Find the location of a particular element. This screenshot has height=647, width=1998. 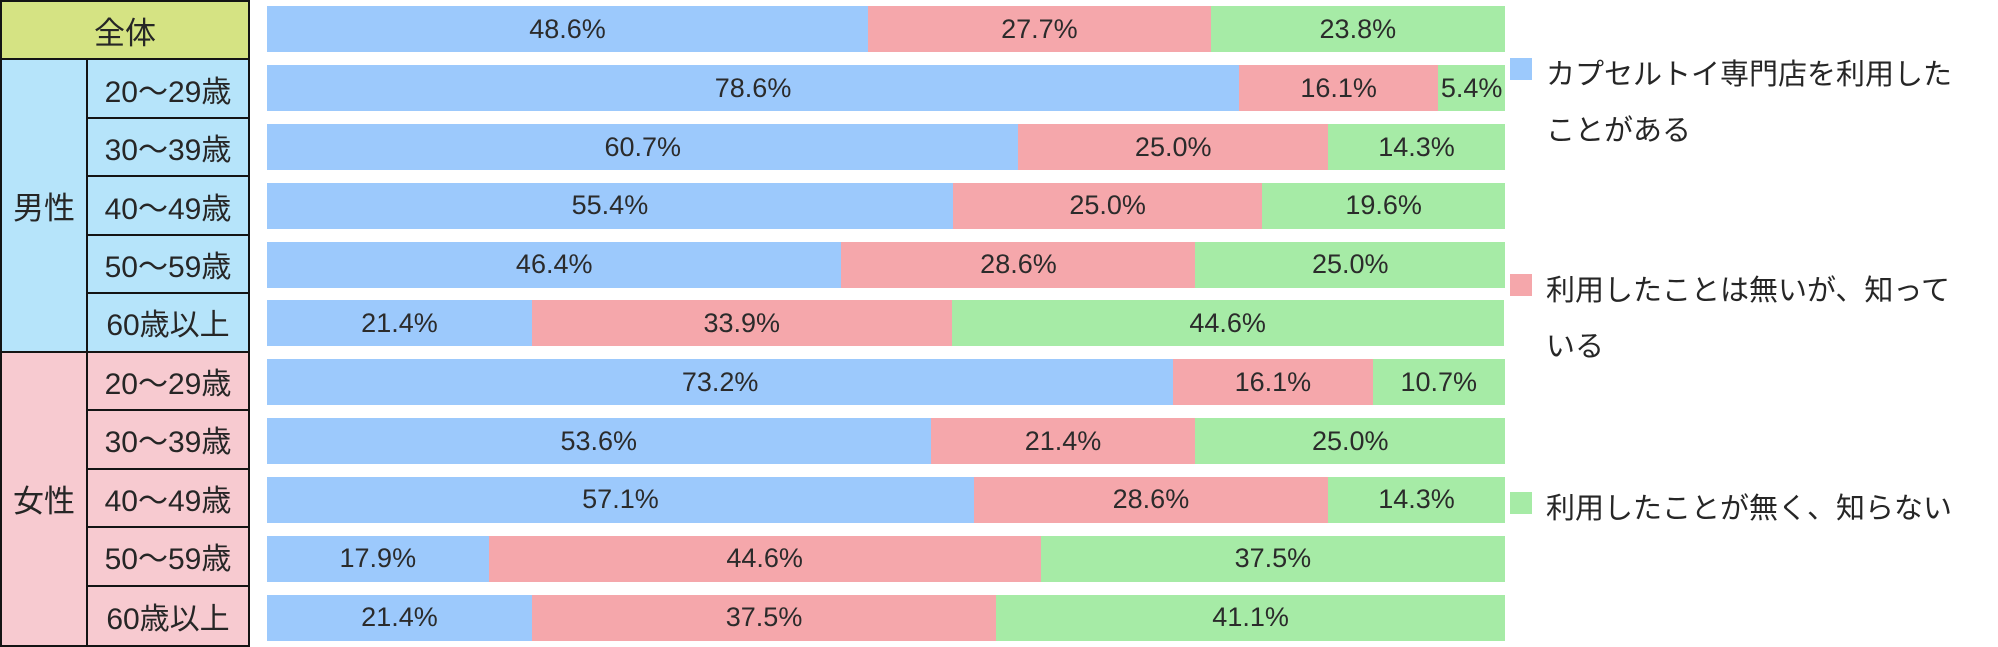

table-cell-male-age-20s: 20〜29歳 is located at coordinates (167, 89).